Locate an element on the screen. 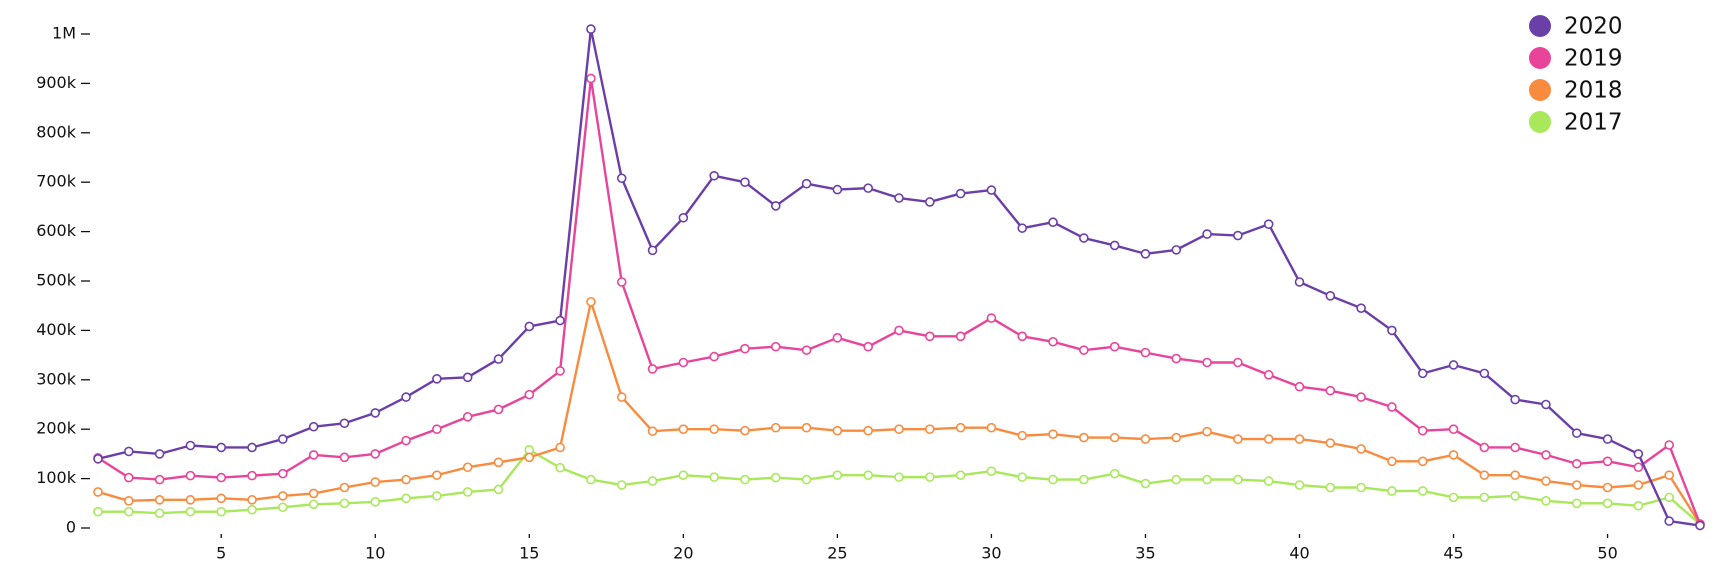 Image resolution: width=1724 pixels, height=584 pixels. x-tick-label: 45 is located at coordinates (1453, 553).